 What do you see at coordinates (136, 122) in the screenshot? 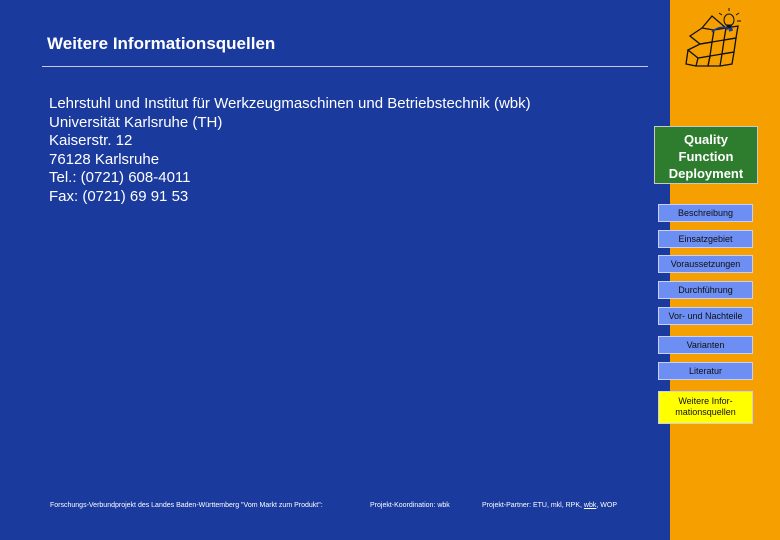
I see `address-line-university: Universität Karlsruhe (TH)` at bounding box center [136, 122].